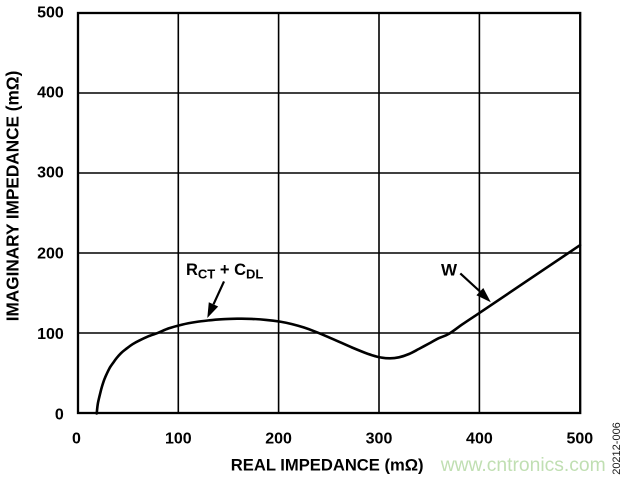 The image size is (625, 484). I want to click on svg-text: RCT + CDL, so click(224, 271).